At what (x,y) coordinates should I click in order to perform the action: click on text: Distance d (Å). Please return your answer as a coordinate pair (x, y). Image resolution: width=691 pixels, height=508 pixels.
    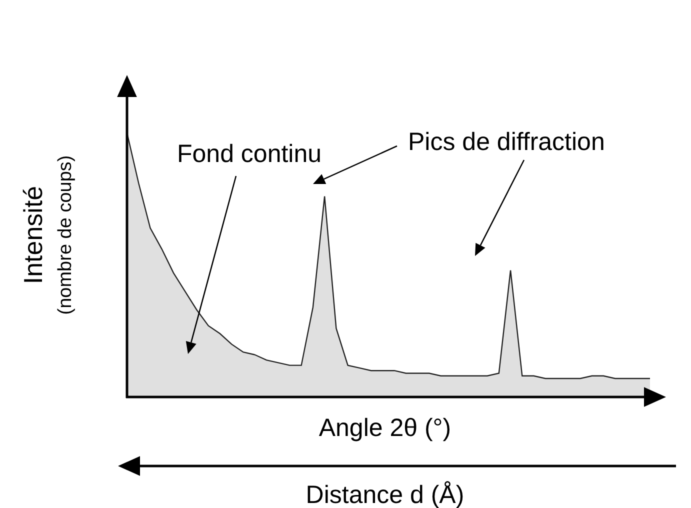
    Looking at the image, I should click on (385, 494).